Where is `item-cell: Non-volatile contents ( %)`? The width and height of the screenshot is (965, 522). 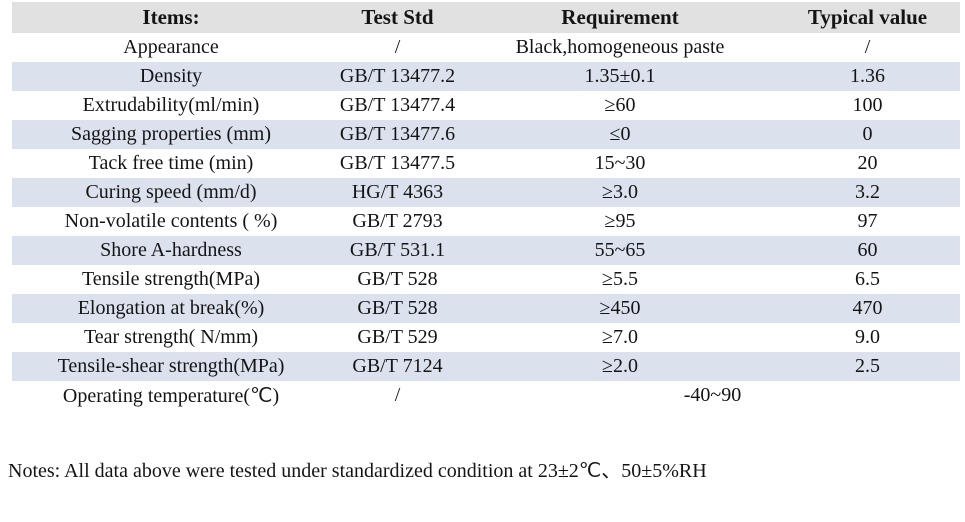 item-cell: Non-volatile contents ( %) is located at coordinates (171, 221).